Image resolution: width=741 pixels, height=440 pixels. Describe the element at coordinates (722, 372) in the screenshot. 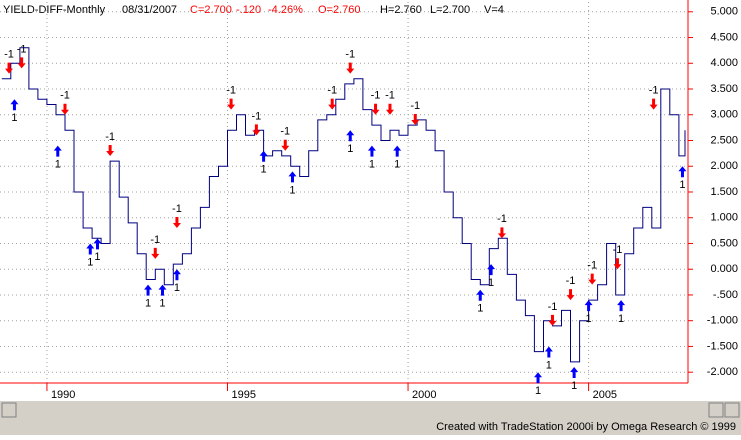

I see `y-tick-label: -2.000` at that location.